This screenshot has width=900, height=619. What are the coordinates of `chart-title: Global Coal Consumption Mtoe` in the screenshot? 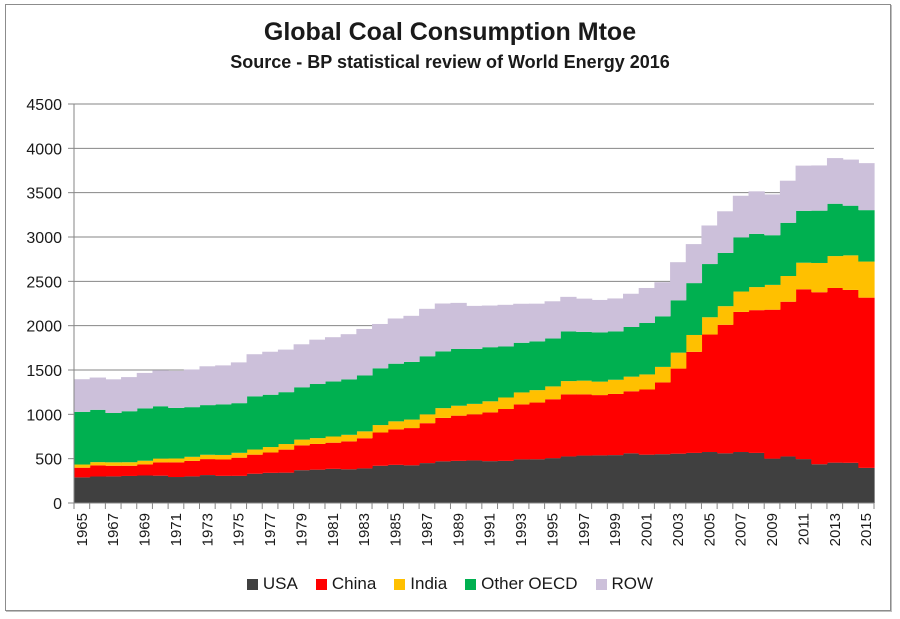 It's located at (450, 32).